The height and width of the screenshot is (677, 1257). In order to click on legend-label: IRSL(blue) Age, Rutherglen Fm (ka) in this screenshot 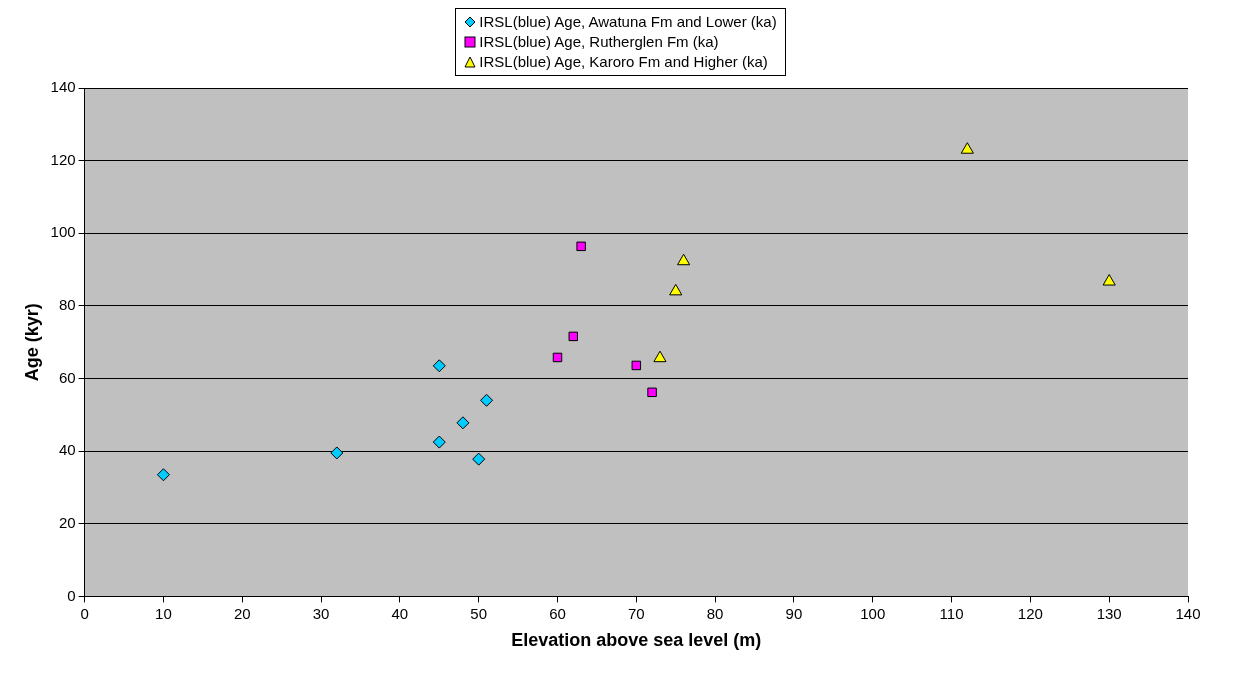, I will do `click(599, 42)`.